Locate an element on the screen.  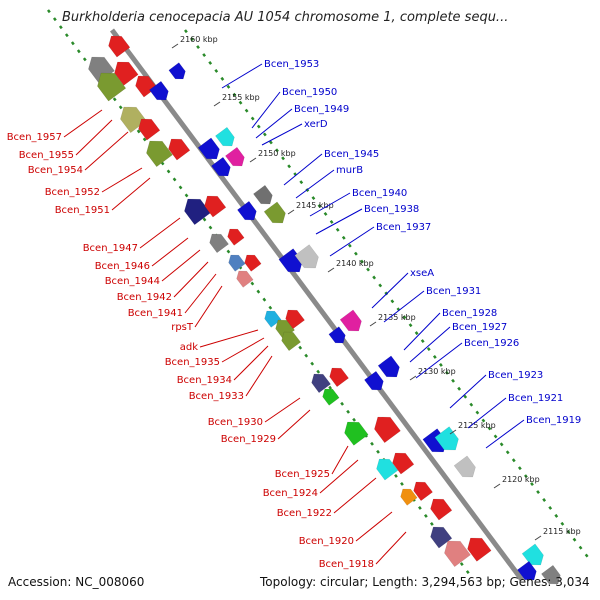
reverse-gene-label: Bcen_1930 is located at coordinates (235, 422).